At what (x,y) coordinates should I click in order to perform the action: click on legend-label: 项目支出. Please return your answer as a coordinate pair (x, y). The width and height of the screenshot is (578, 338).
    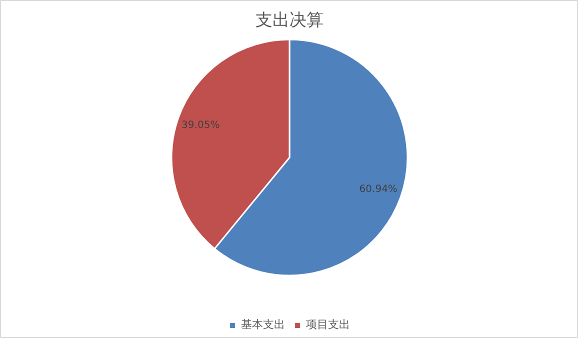
    Looking at the image, I should click on (328, 324).